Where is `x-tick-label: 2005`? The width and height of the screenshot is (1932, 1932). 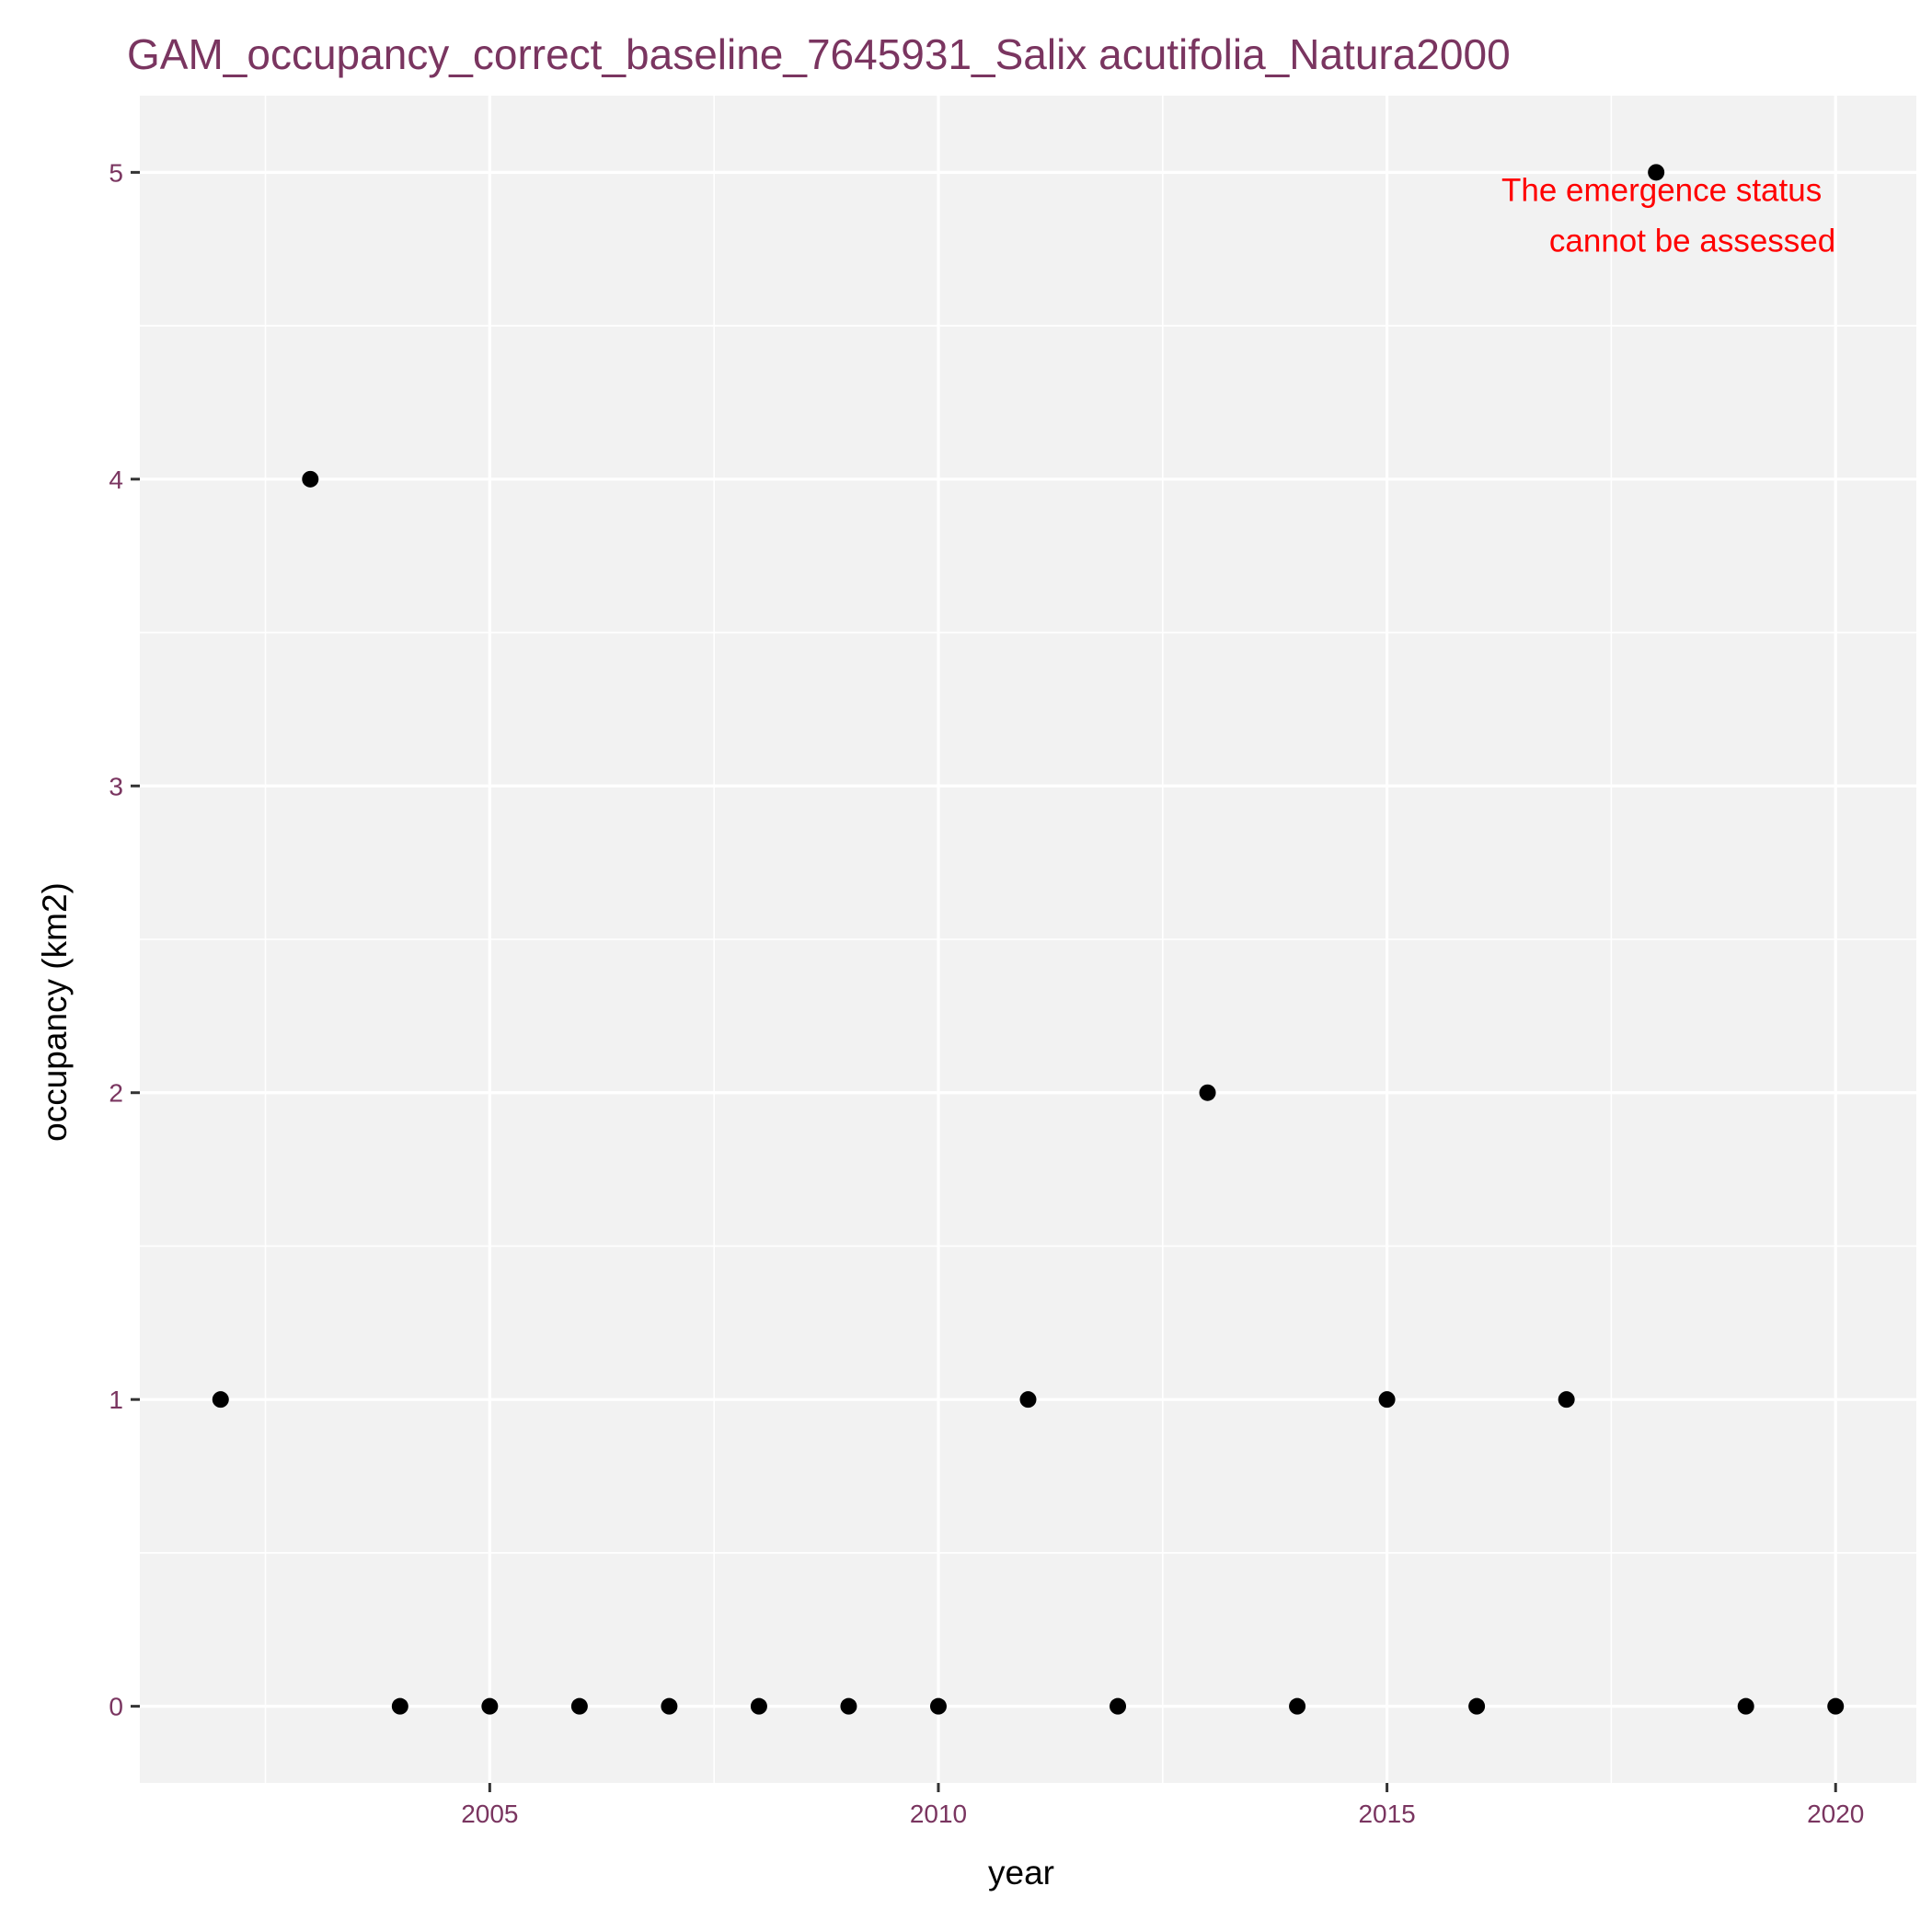
x-tick-label: 2005 is located at coordinates (490, 1814).